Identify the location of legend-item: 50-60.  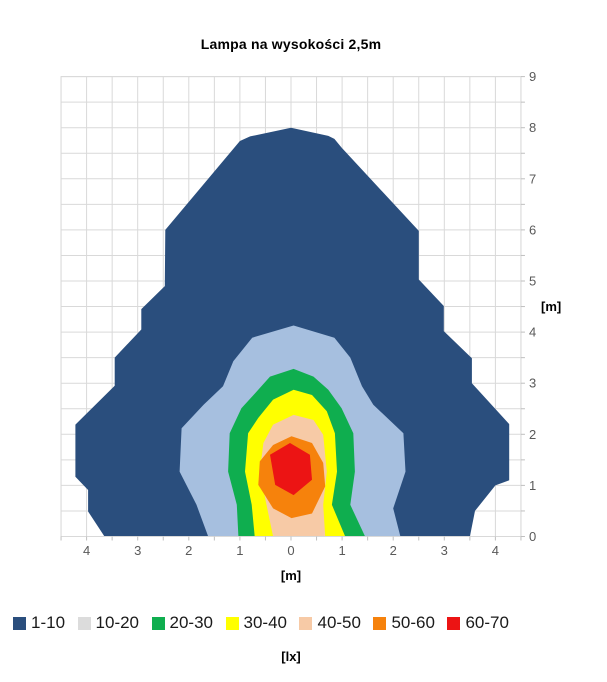
(404, 623).